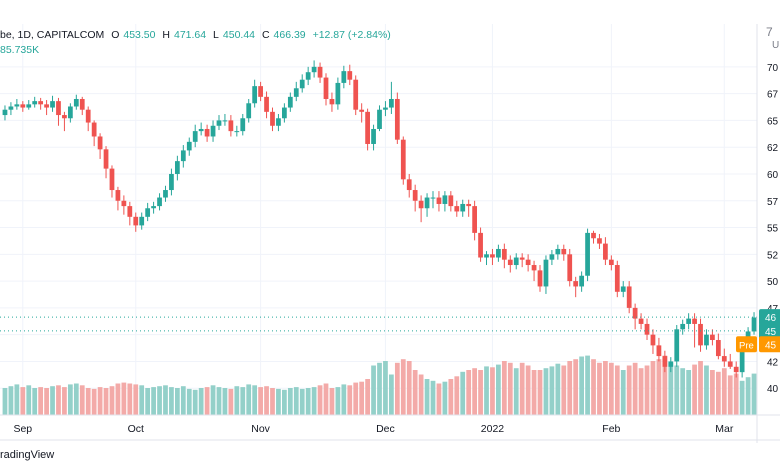  What do you see at coordinates (611, 429) in the screenshot?
I see `x-tick-label: Feb` at bounding box center [611, 429].